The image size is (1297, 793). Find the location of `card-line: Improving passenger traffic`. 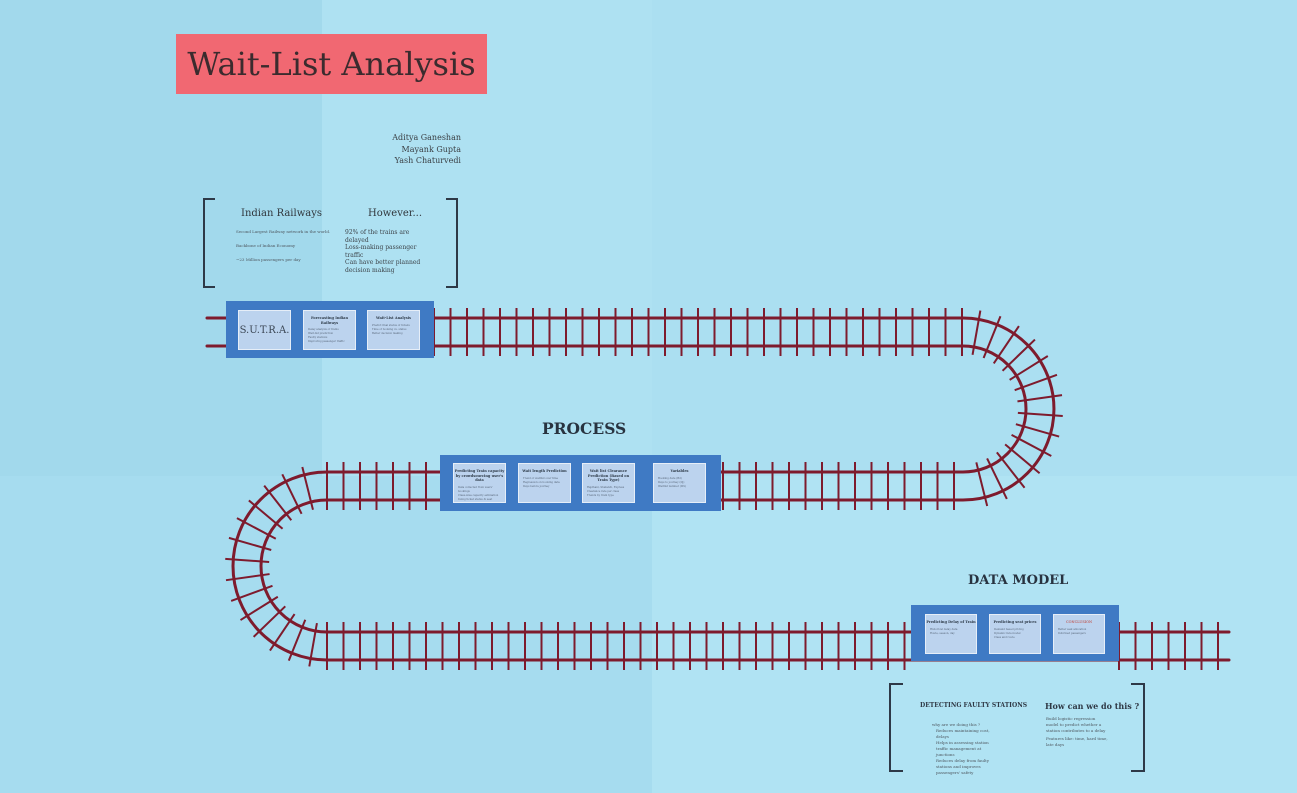

card-line: Improving passenger traffic is located at coordinates (326, 341).